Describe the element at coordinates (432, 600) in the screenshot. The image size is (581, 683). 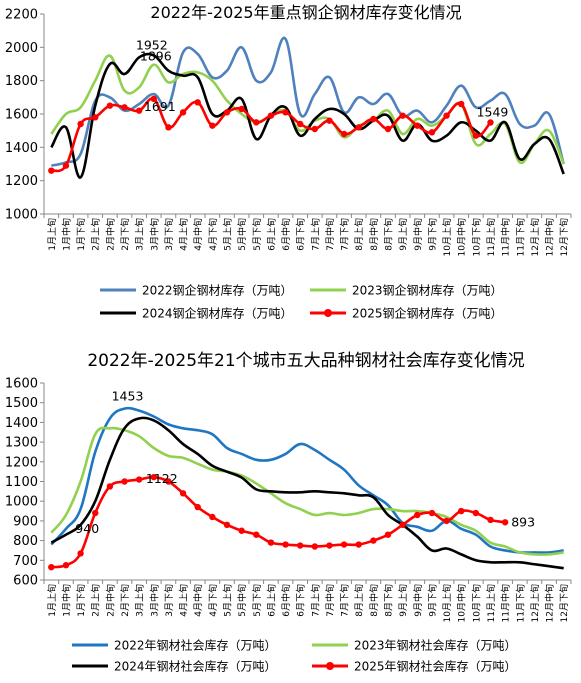
I see `x-tick-label: 9月下旬` at that location.